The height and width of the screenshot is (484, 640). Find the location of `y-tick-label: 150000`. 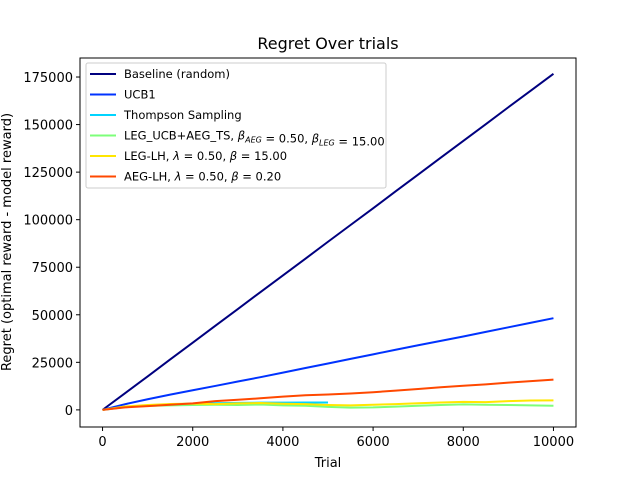

y-tick-label: 150000 is located at coordinates (48, 126).